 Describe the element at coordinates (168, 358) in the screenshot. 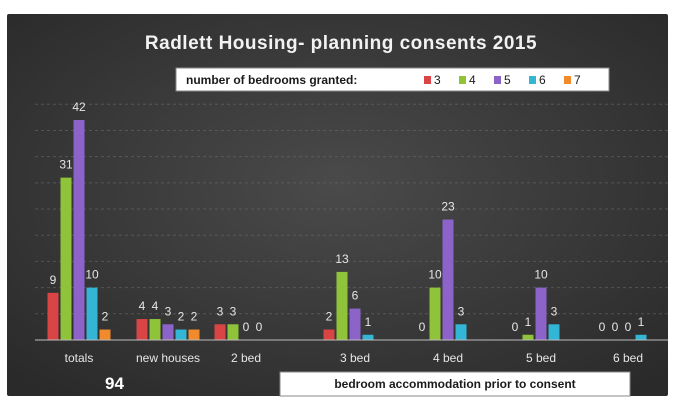

I see `x-tick-label: new houses` at that location.